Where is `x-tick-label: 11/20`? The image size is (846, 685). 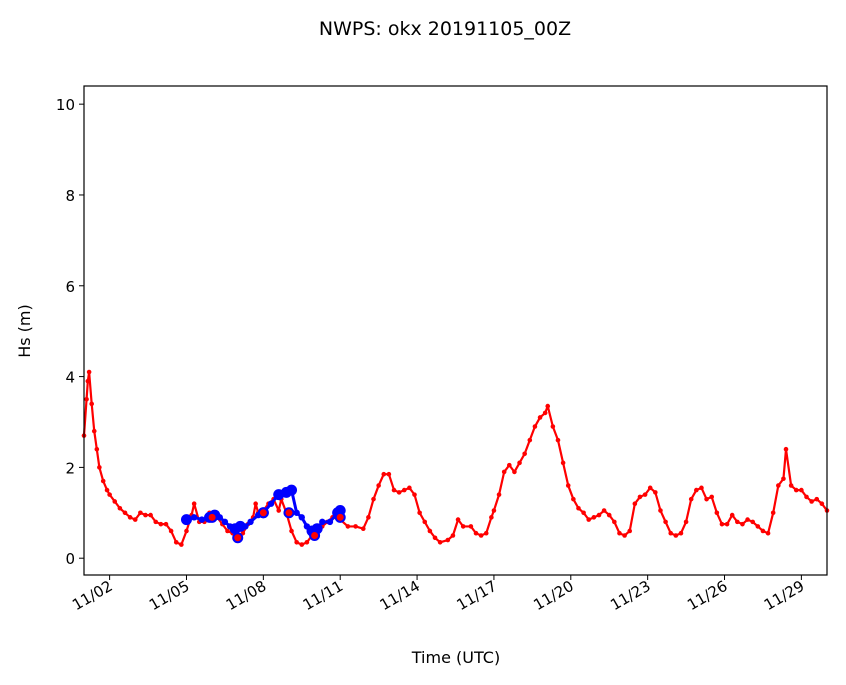 x-tick-label: 11/20 is located at coordinates (553, 595).